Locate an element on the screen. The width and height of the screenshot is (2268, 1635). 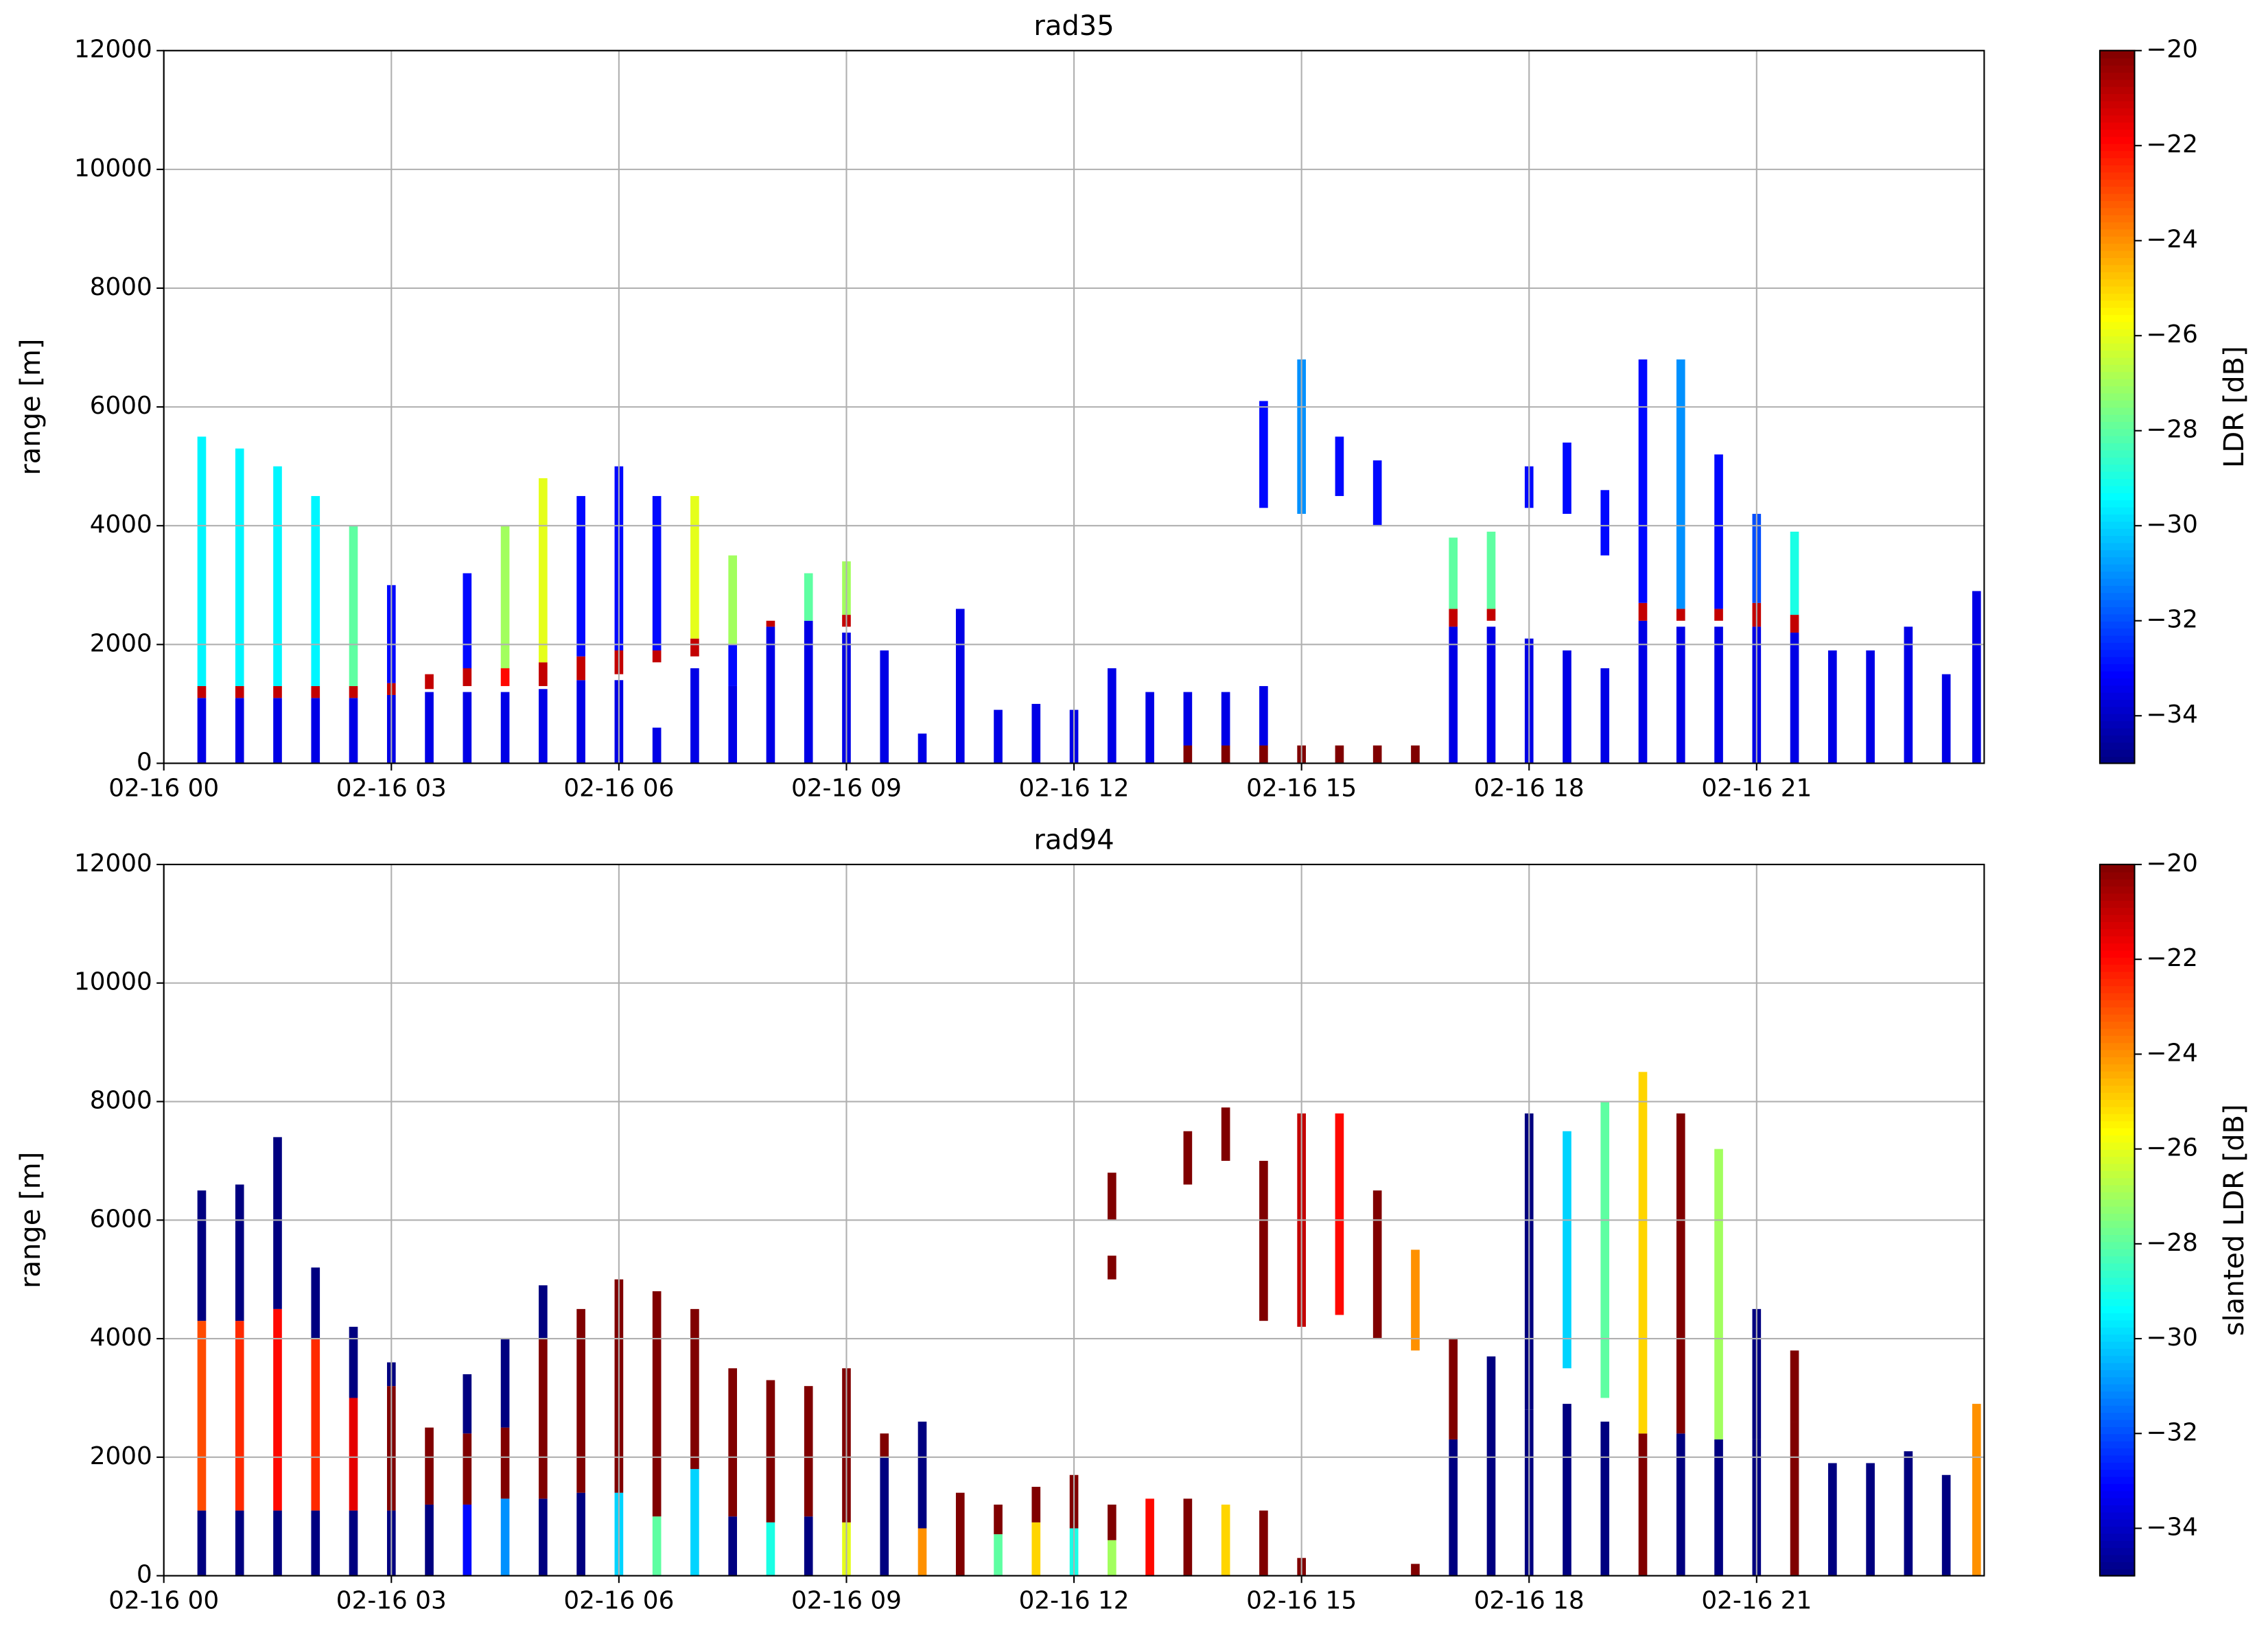
x-tick-label: 02-16 06 is located at coordinates (618, 1601).